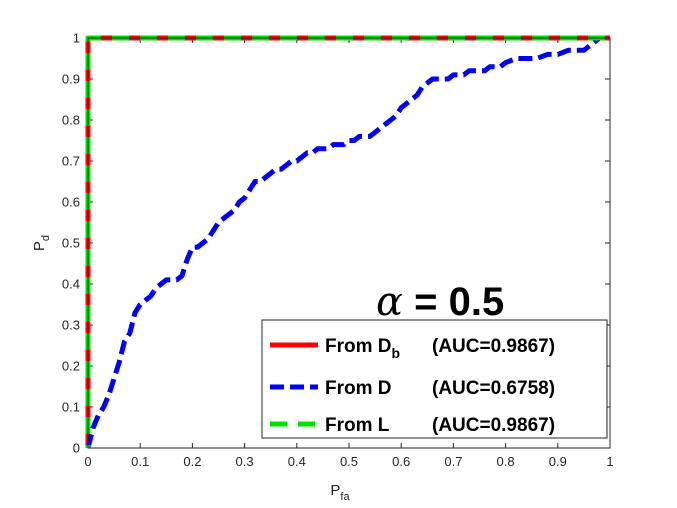 The image size is (677, 508). What do you see at coordinates (506, 461) in the screenshot?
I see `x-tick-label: 0.8` at bounding box center [506, 461].